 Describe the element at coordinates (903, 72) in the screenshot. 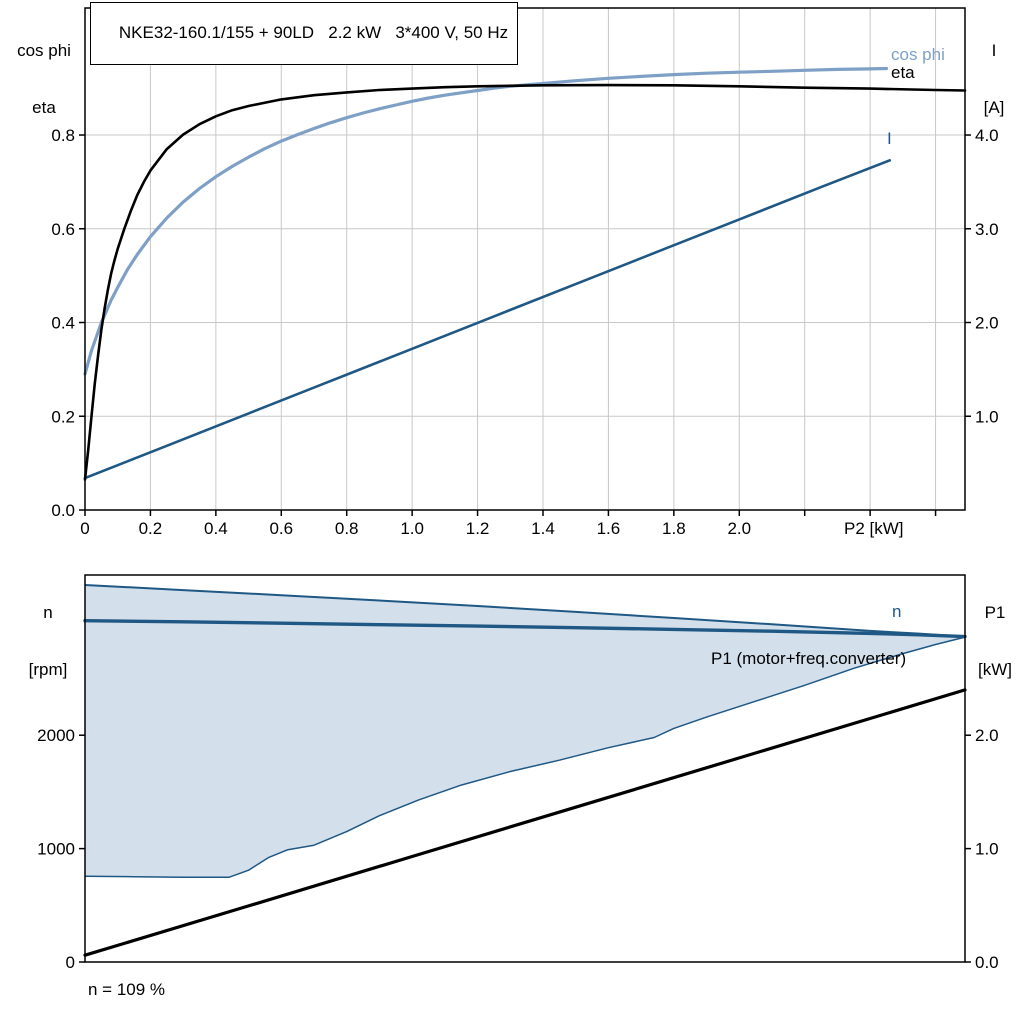

I see `eta-curve-label: eta` at that location.